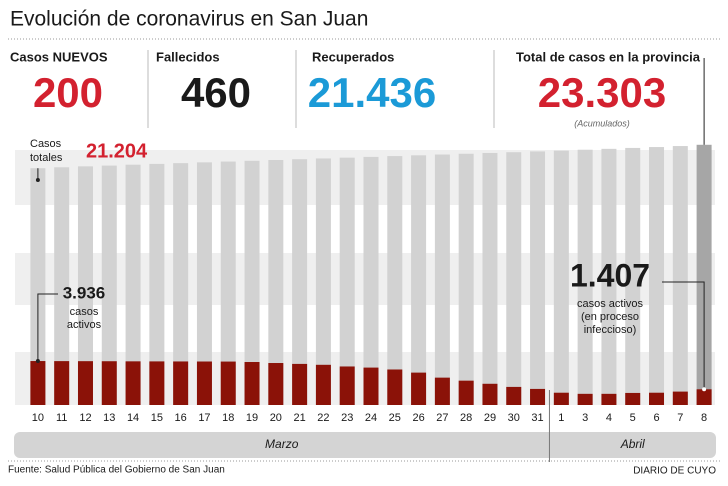  What do you see at coordinates (38, 418) in the screenshot?
I see `x-tick-label: 10` at bounding box center [38, 418].